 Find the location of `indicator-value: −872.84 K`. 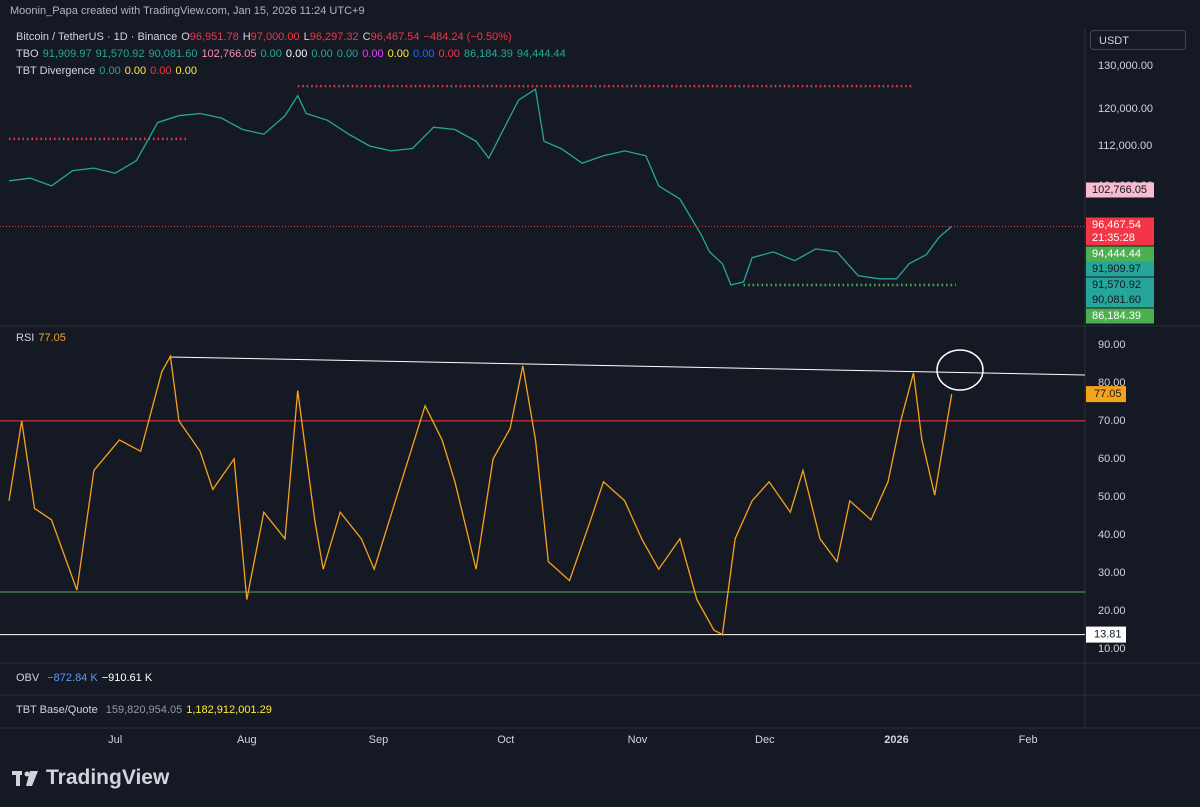

indicator-value: −872.84 K is located at coordinates (72, 678).